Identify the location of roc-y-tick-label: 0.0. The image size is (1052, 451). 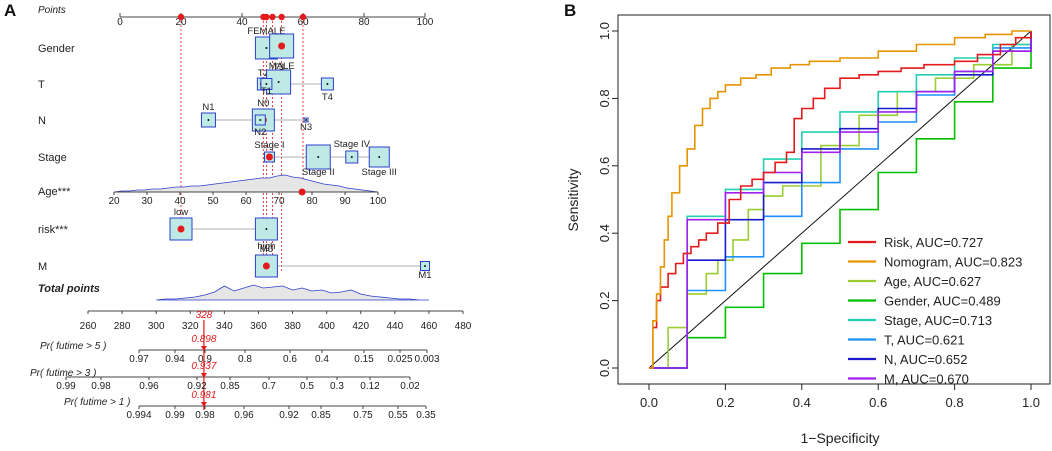
(604, 368).